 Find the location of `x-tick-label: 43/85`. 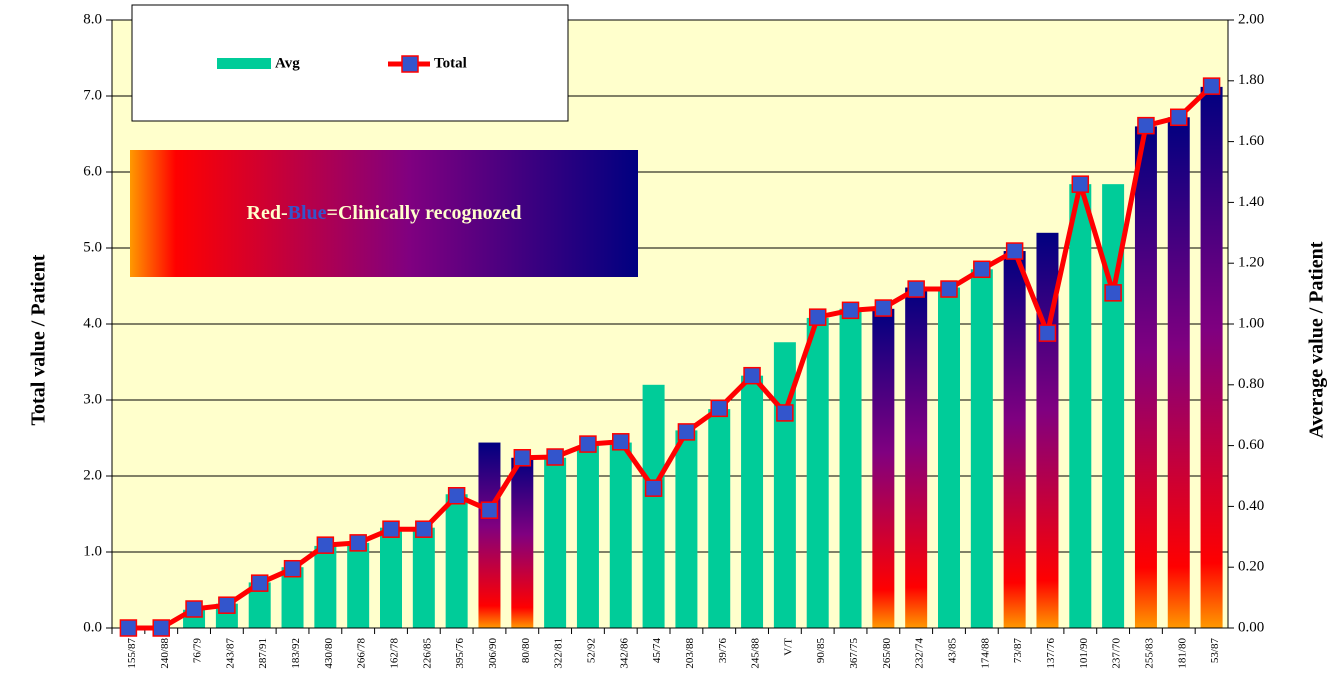

x-tick-label: 43/85 is located at coordinates (953, 651).